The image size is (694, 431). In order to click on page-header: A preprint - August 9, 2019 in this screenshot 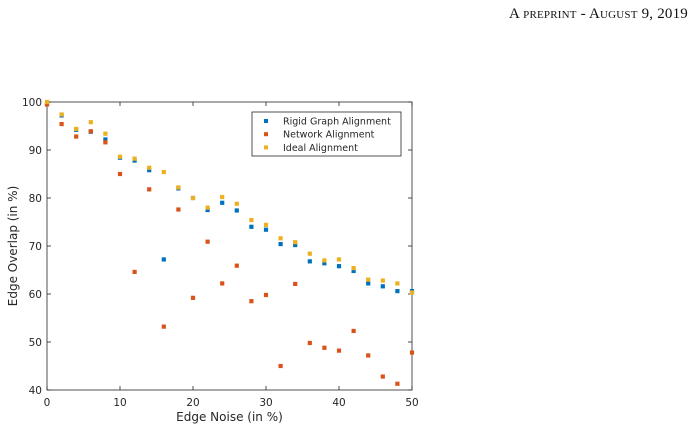, I will do `click(598, 14)`.